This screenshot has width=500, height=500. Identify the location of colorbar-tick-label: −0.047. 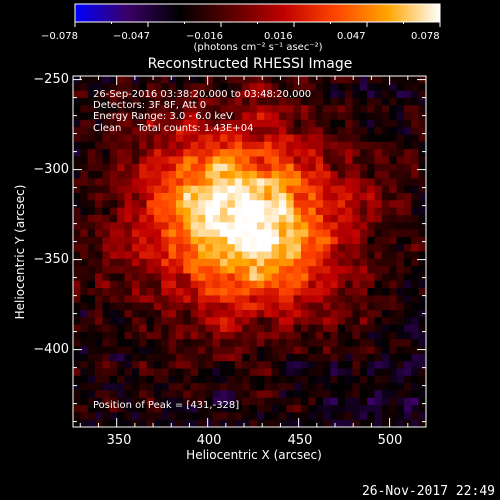
(131, 36).